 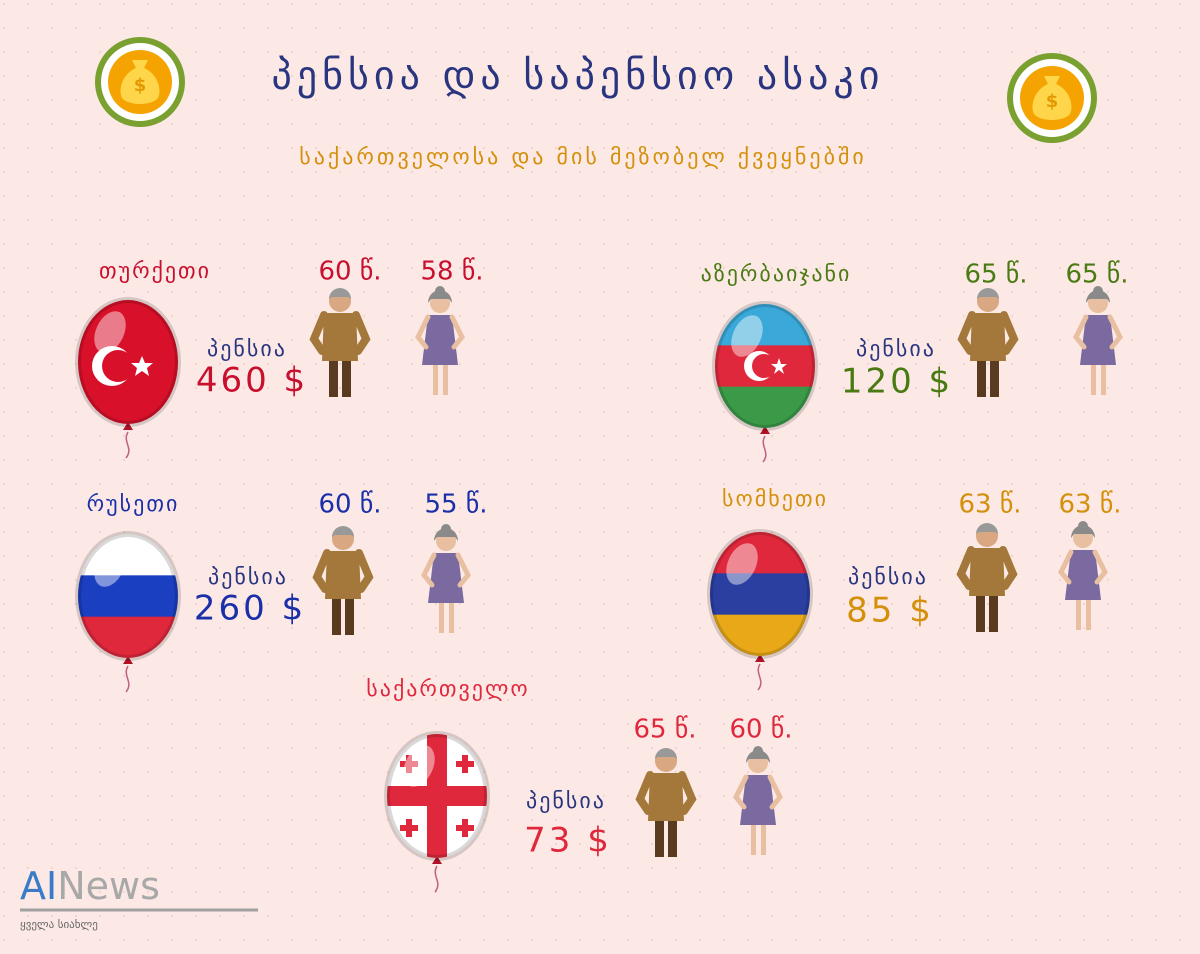 I want to click on country-name: თურქეთი, so click(x=155, y=271).